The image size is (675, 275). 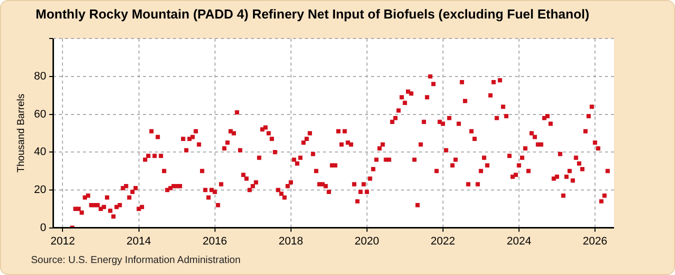 What do you see at coordinates (40, 114) in the screenshot?
I see `y-tick-label: 60` at bounding box center [40, 114].